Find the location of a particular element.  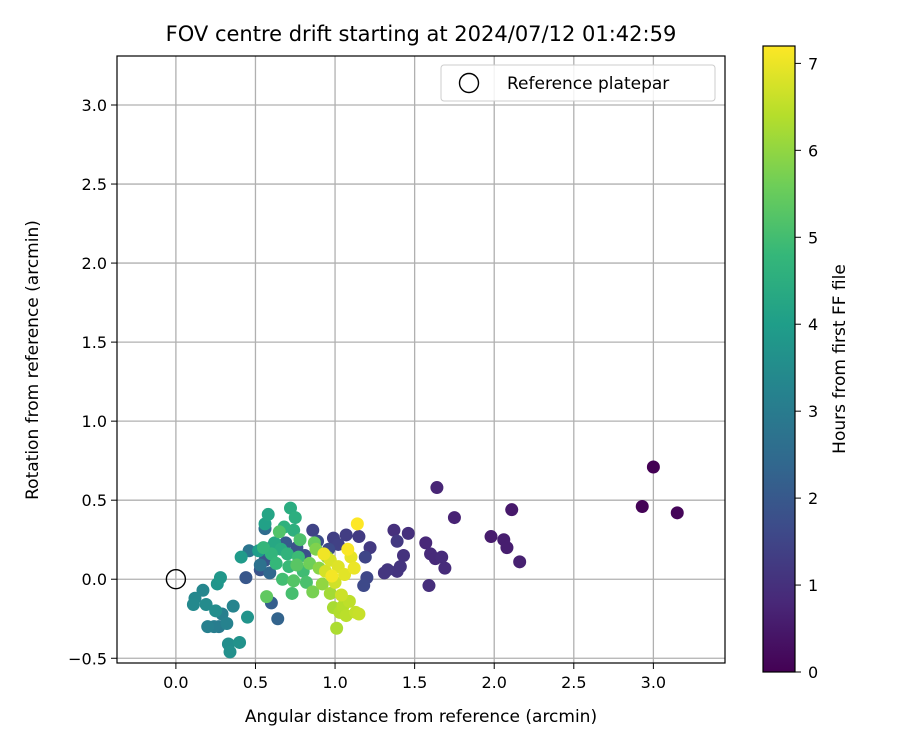

colorbar-tick-label: 2 is located at coordinates (813, 498).